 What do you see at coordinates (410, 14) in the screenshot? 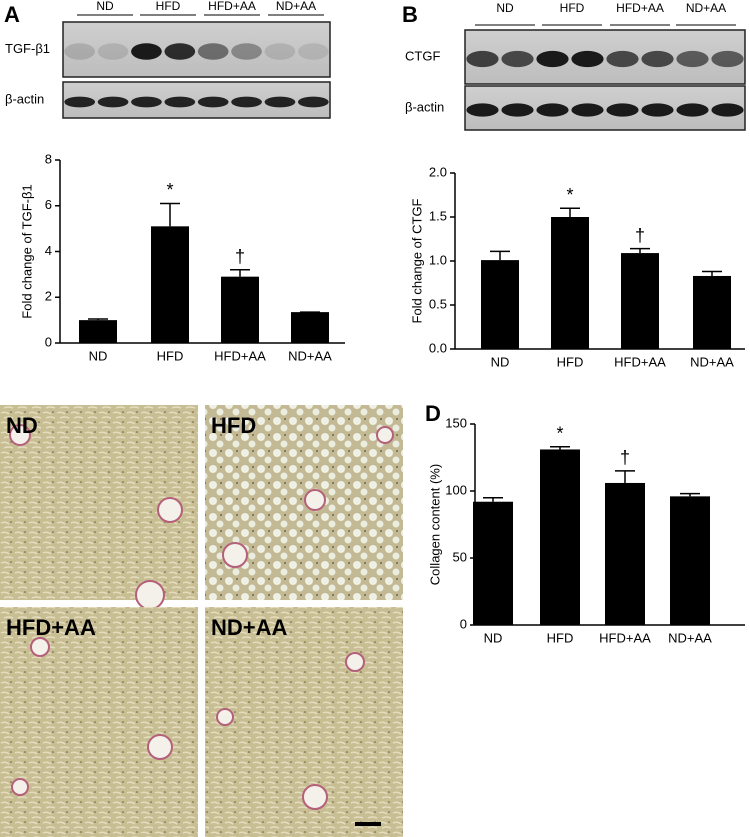
I see `panel-label: B` at bounding box center [410, 14].